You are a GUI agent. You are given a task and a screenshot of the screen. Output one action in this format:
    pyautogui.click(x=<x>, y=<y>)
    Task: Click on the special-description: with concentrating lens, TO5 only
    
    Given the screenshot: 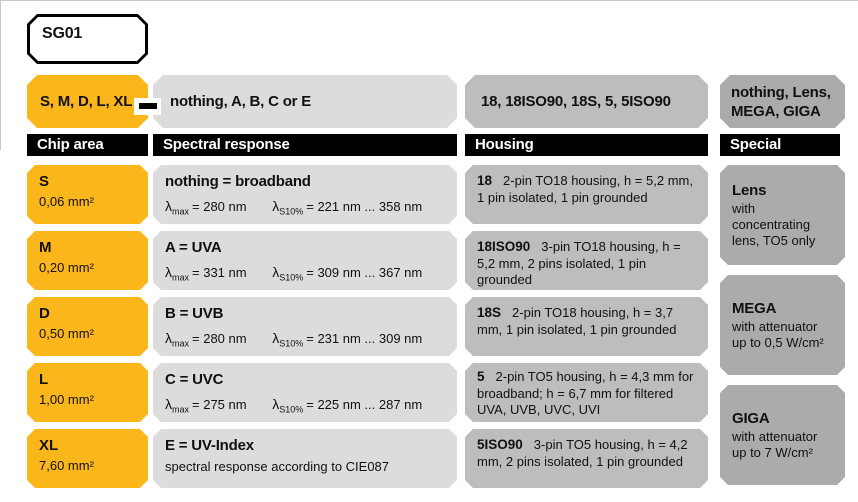 What is the action you would take?
    pyautogui.click(x=774, y=224)
    